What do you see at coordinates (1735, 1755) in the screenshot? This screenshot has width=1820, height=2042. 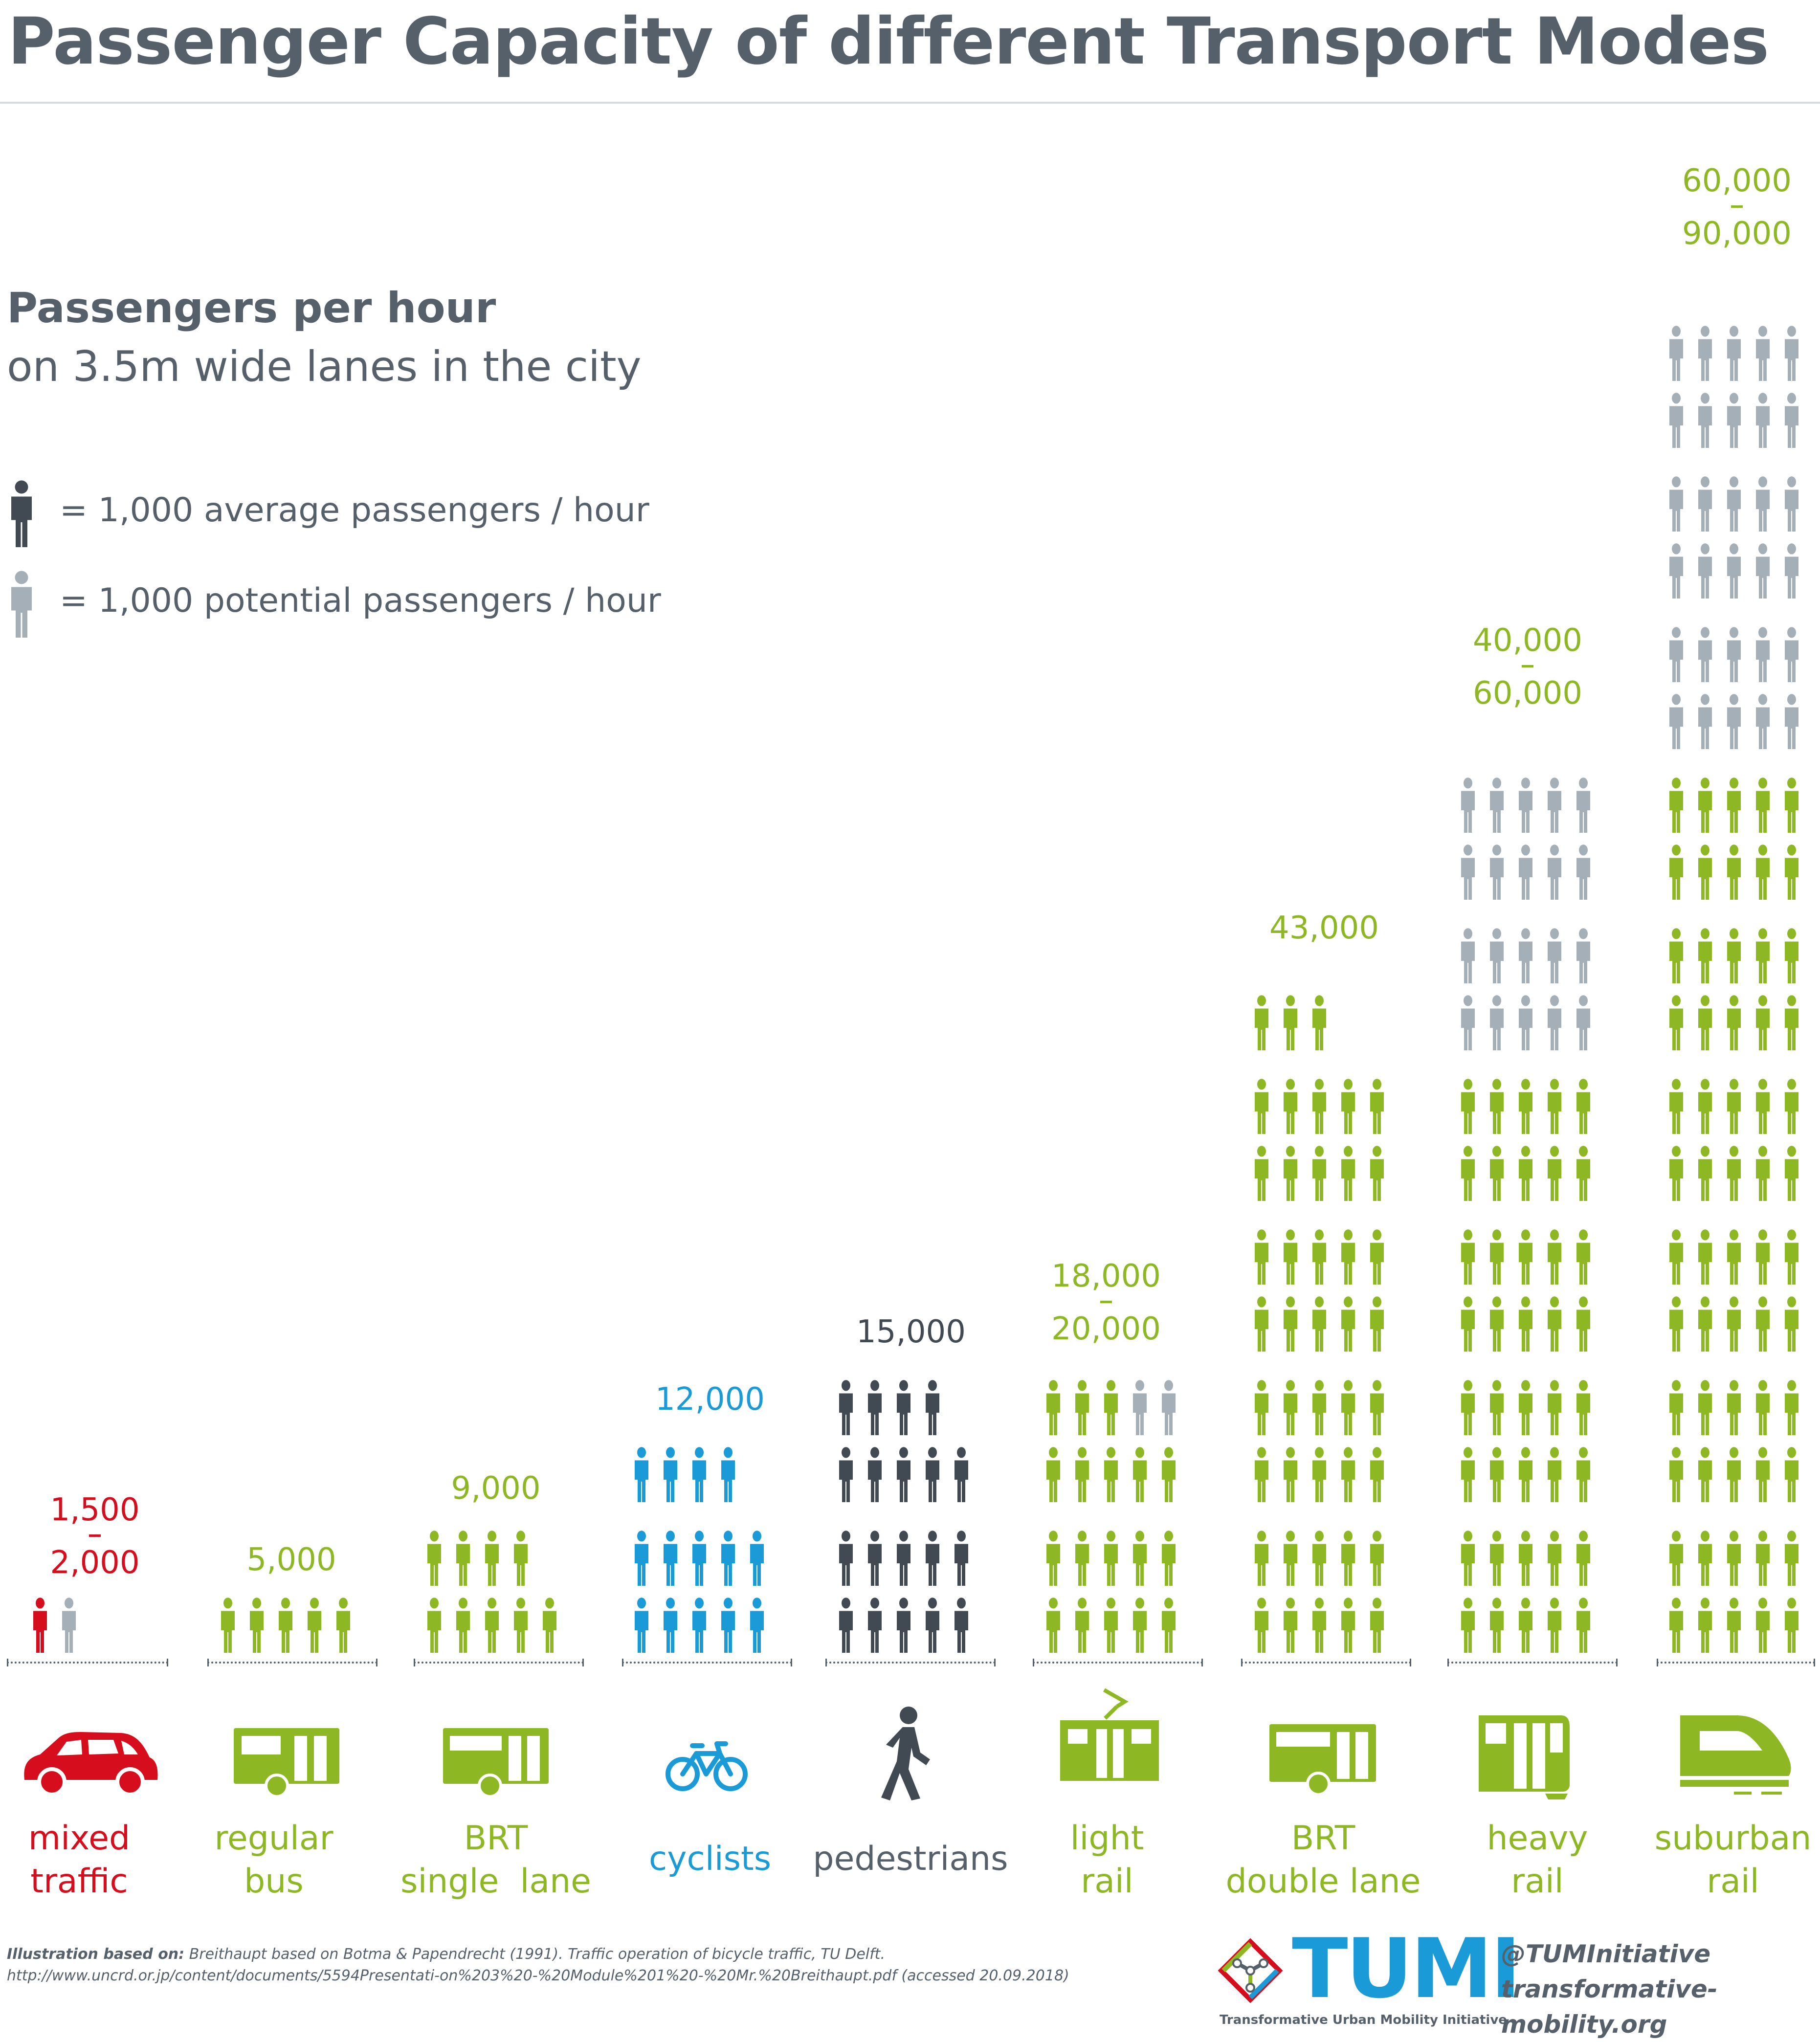 I see `suburban-train-icon` at bounding box center [1735, 1755].